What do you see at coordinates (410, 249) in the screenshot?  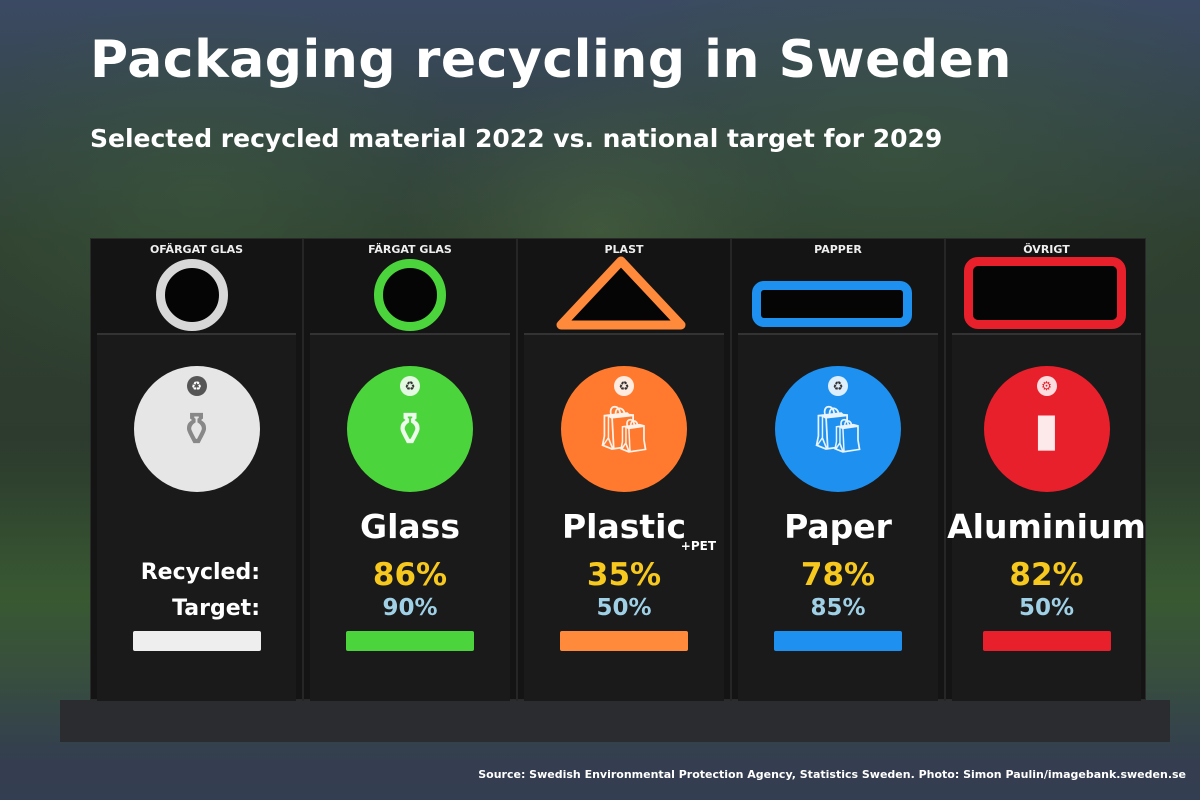 I see `bin-label: FÄRGAT GLAS` at bounding box center [410, 249].